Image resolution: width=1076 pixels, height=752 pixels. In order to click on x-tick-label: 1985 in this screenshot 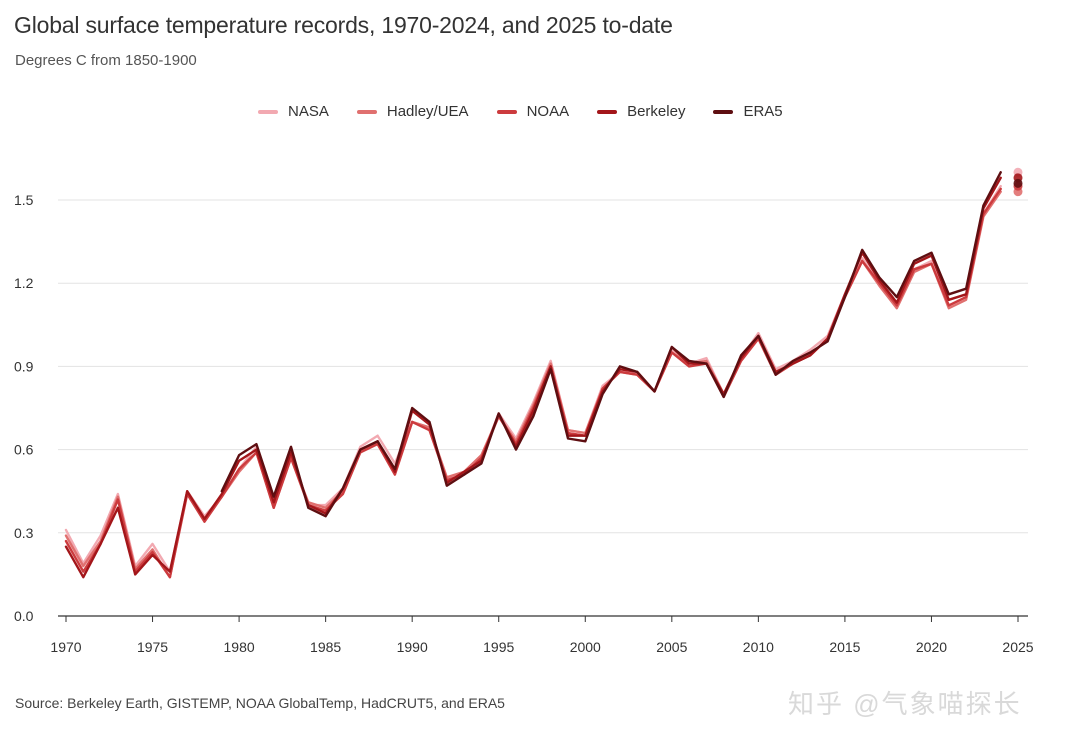, I will do `click(325, 647)`.